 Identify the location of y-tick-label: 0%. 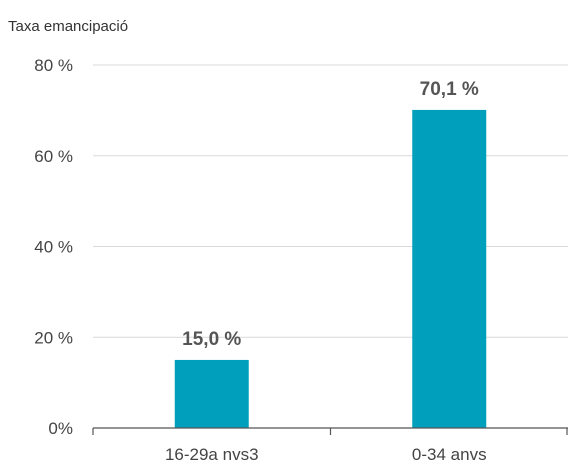
(60, 428).